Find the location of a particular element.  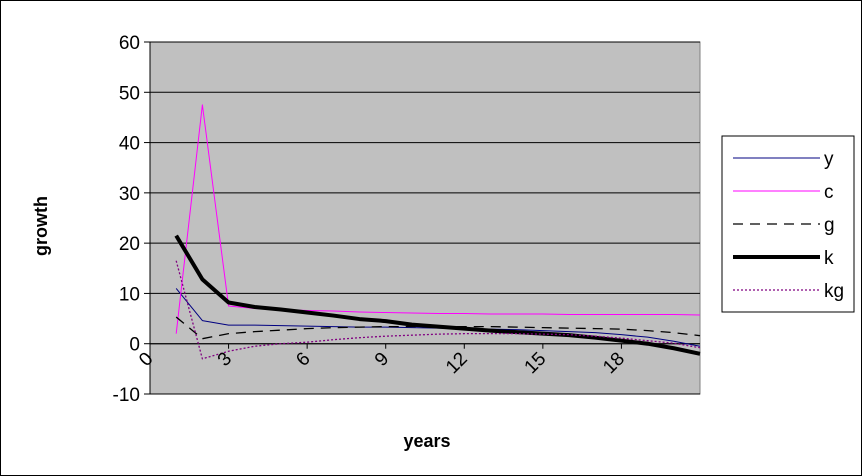

y-tick-label: 60 is located at coordinates (129, 43).